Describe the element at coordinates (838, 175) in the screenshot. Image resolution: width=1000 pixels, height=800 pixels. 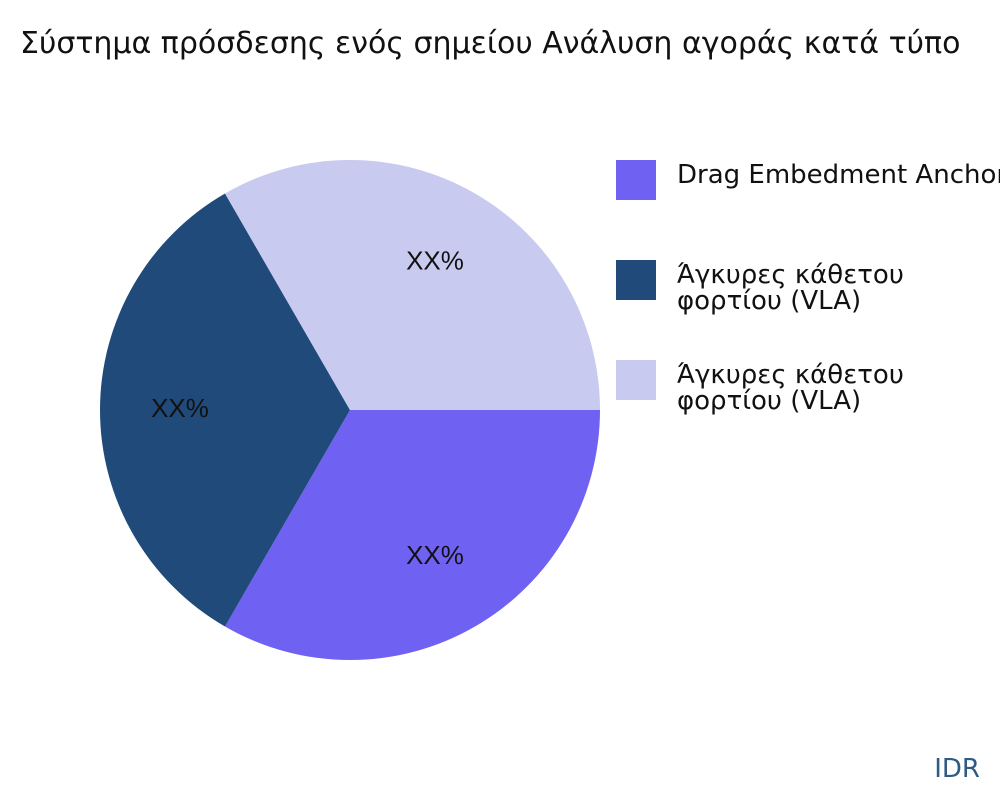
I see `legend-label: Drag Embedment Anchors` at that location.